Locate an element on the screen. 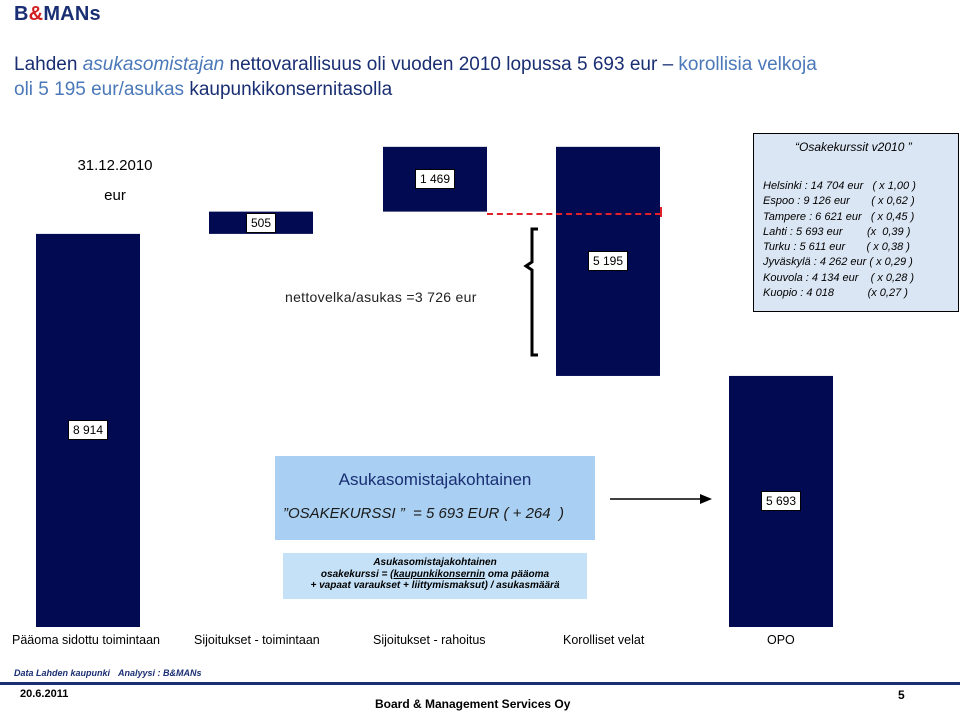  share-price-item: Kuopio : 4 018 (x 0,27 ) is located at coordinates (835, 293).